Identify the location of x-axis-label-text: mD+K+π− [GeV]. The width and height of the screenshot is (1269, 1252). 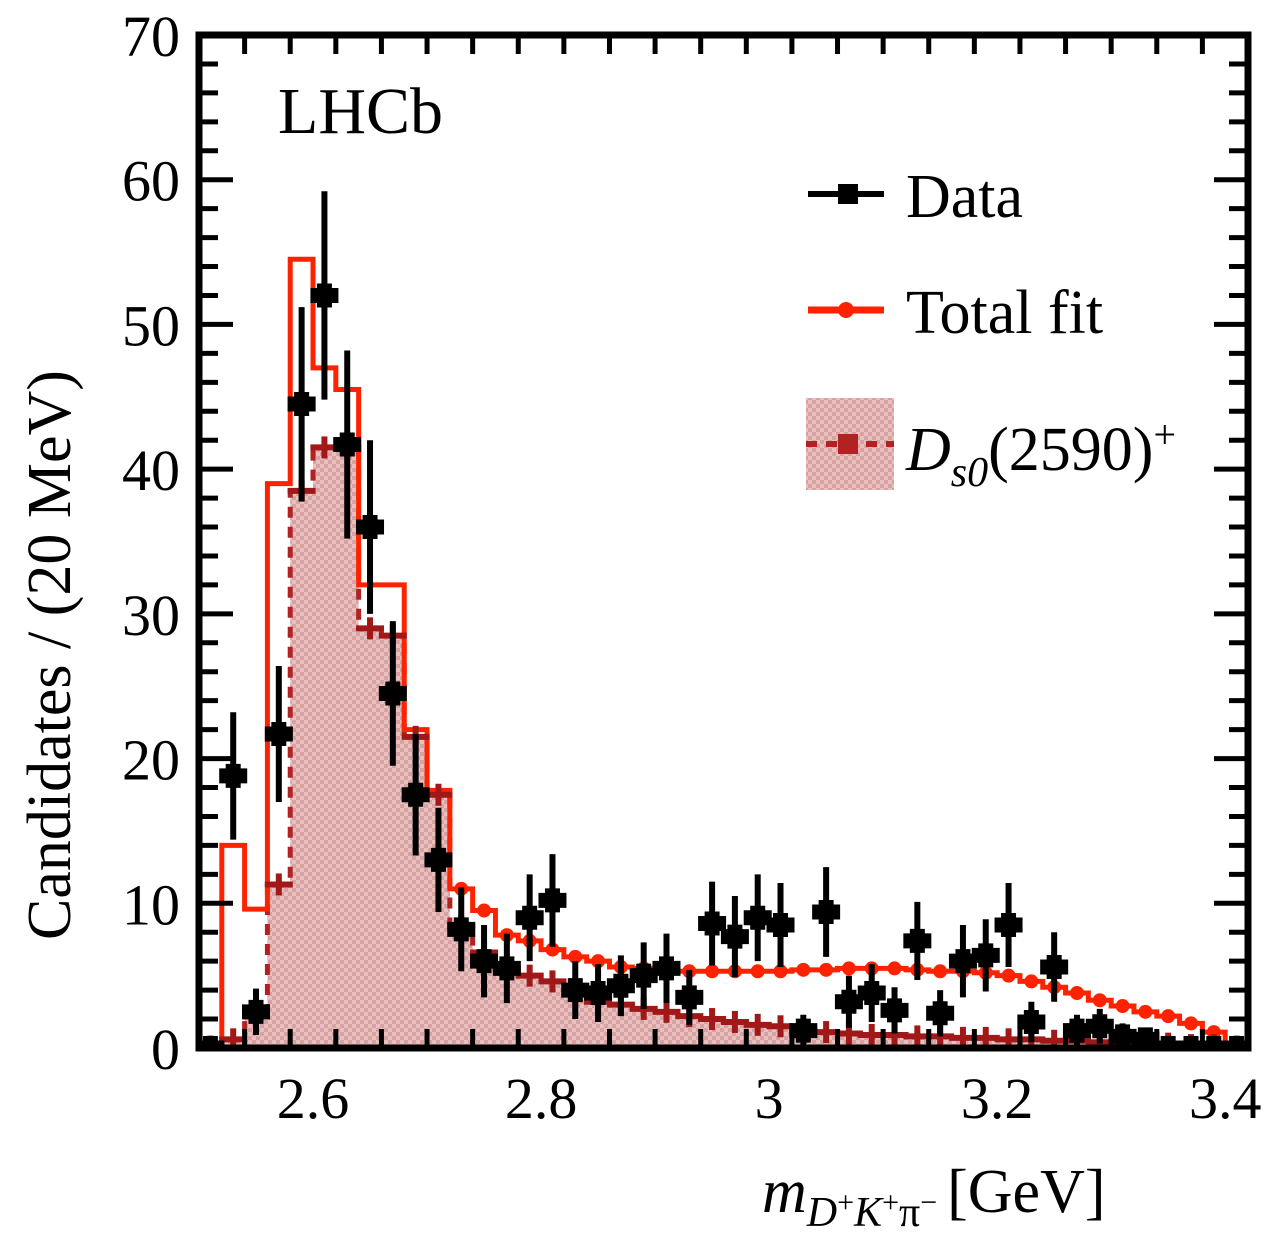
(934, 1197).